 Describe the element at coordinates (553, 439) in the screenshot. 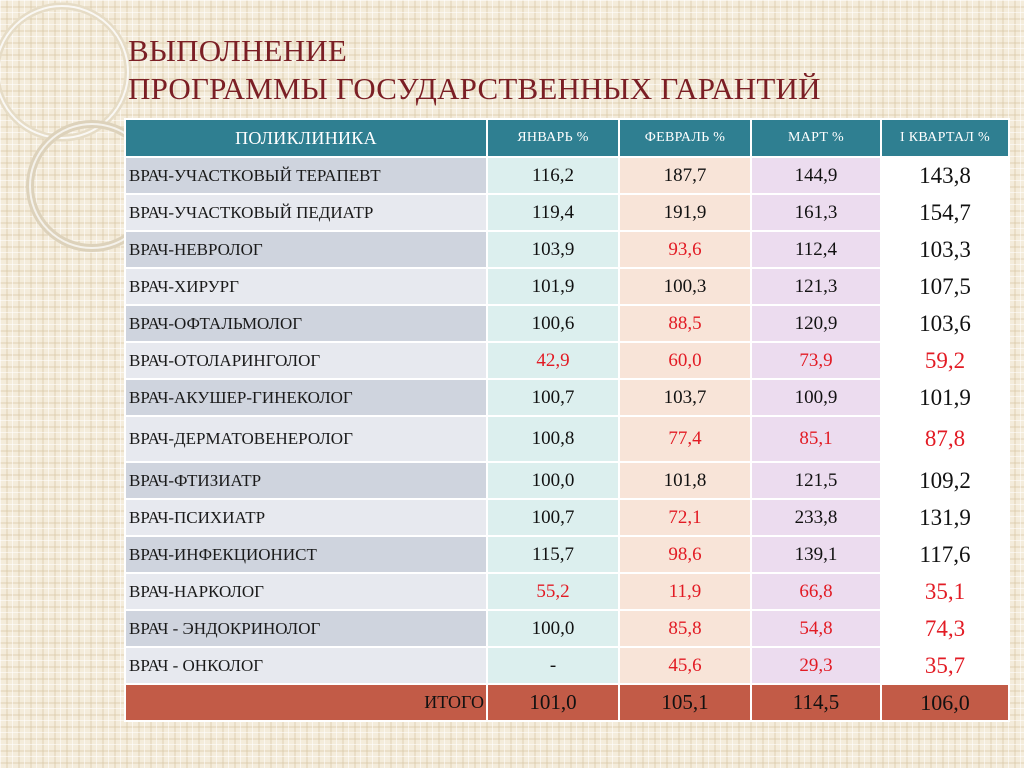

I see `cell-january: 100,8` at that location.